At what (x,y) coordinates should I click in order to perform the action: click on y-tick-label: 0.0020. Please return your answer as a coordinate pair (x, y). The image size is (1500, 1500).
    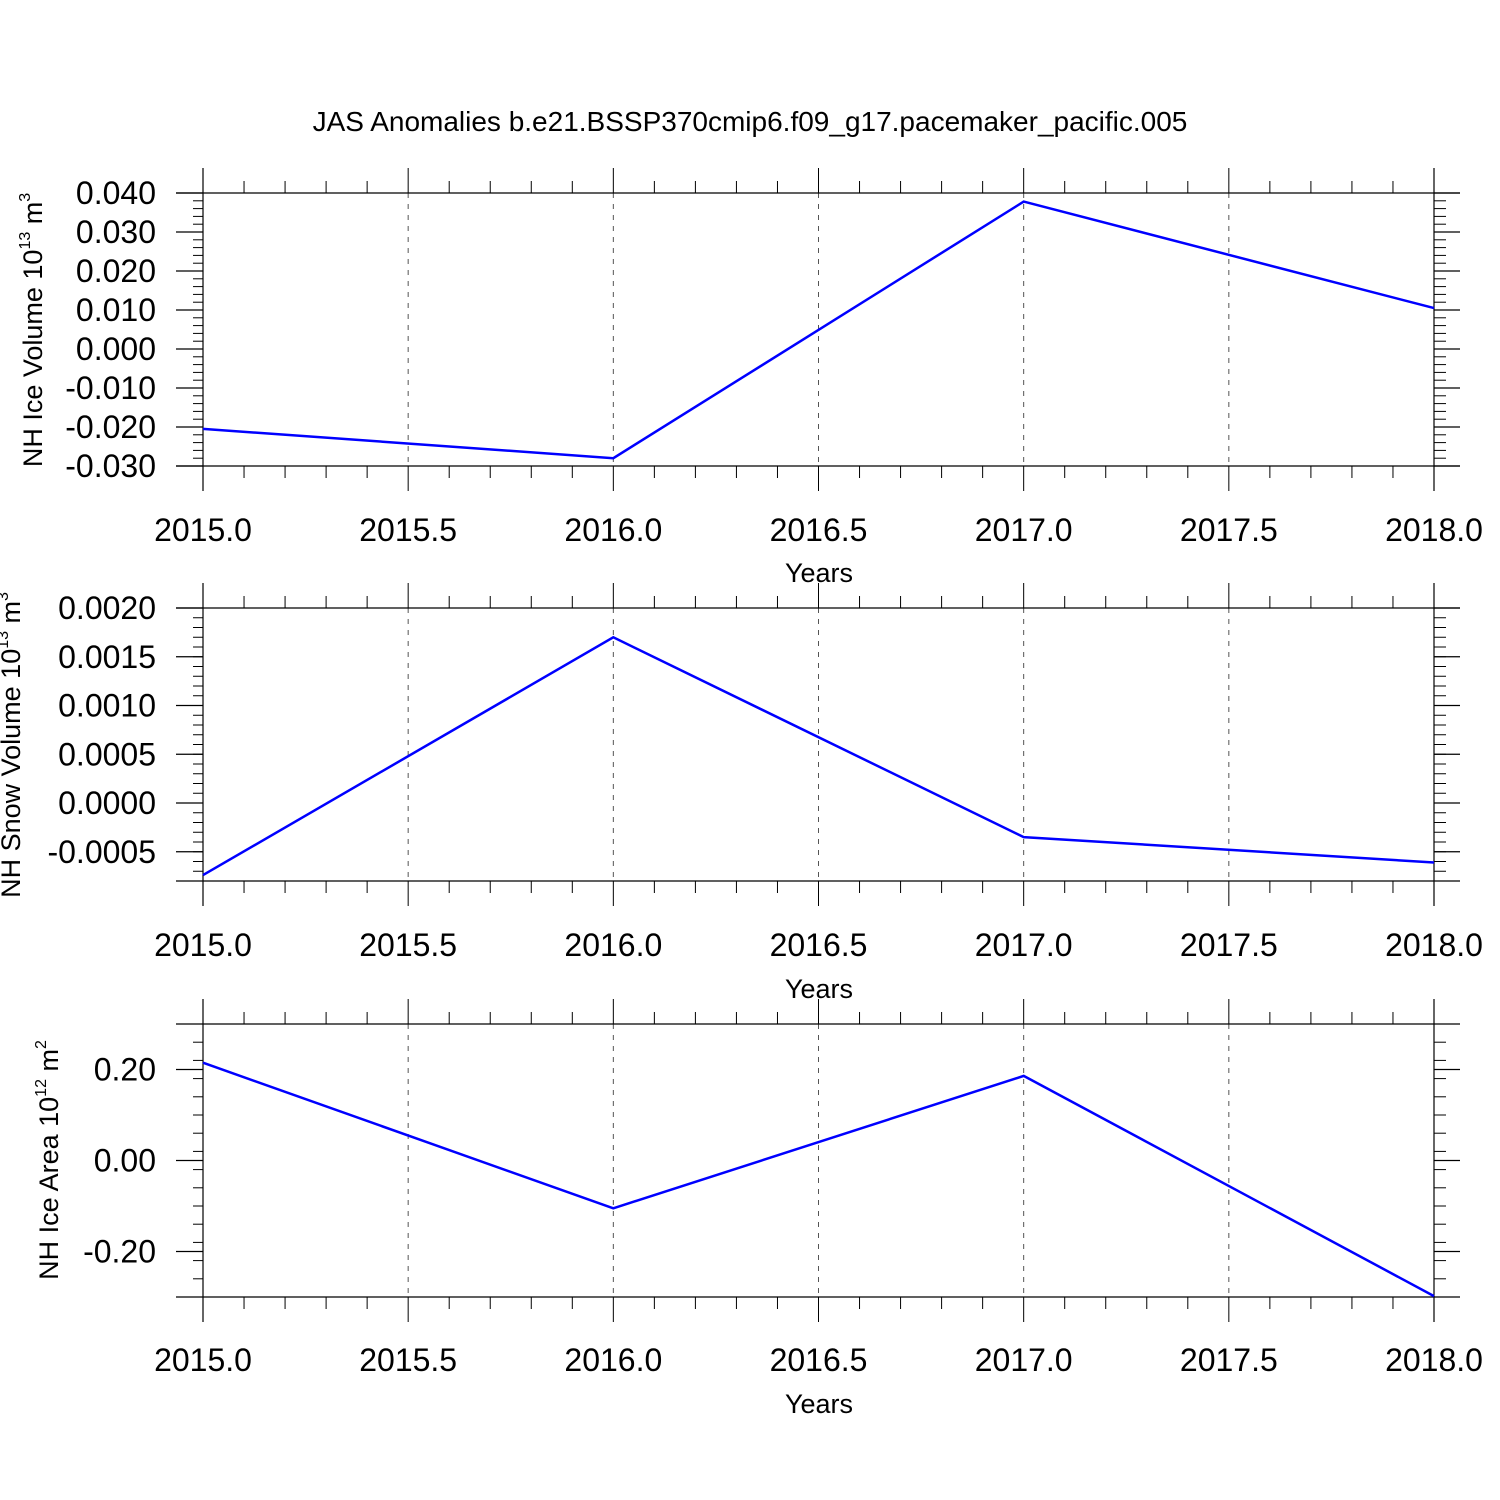
    Looking at the image, I should click on (107, 608).